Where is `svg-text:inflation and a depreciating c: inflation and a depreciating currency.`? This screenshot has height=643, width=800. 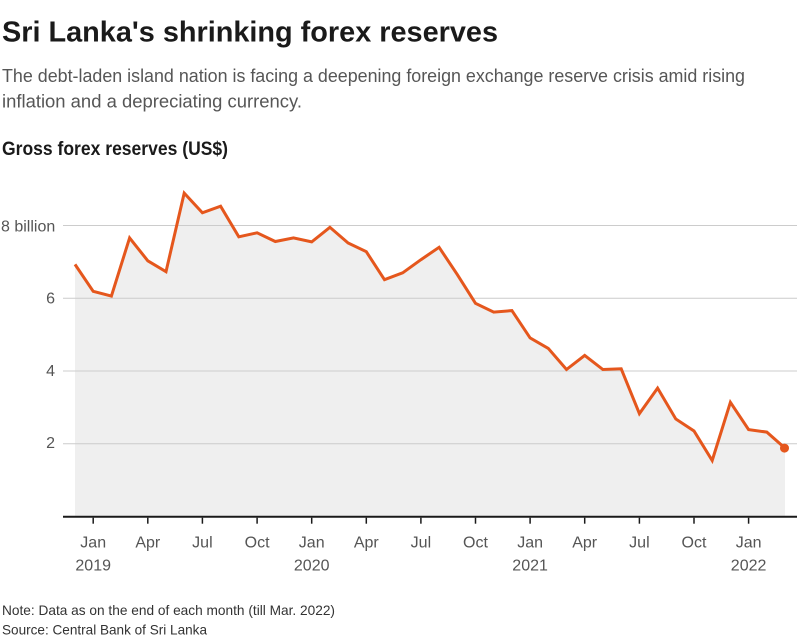
svg-text:inflation and a depreciating c: inflation and a depreciating currency. is located at coordinates (152, 101).